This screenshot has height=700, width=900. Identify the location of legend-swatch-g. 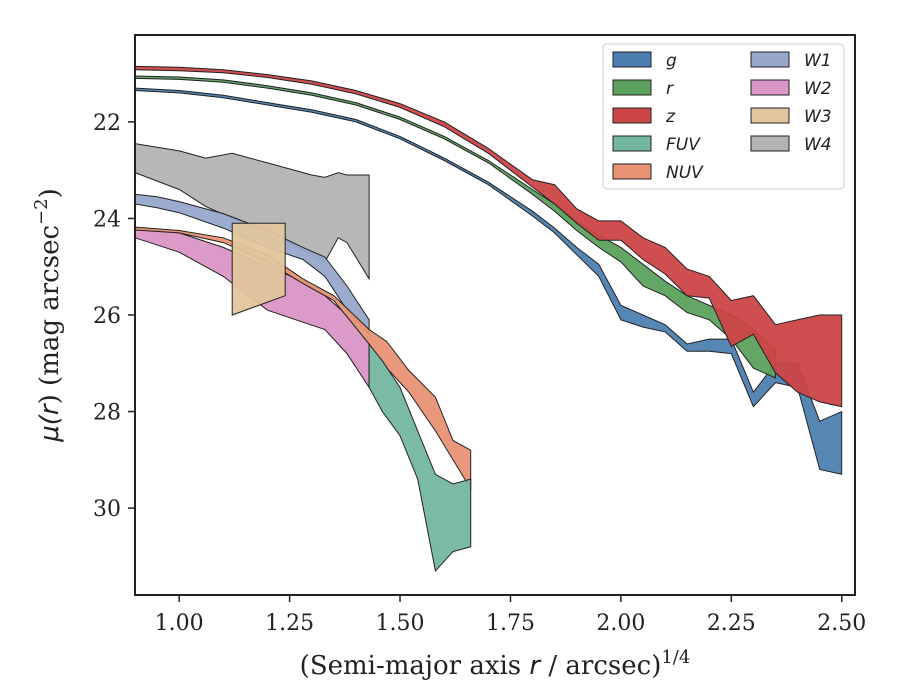
(632, 59).